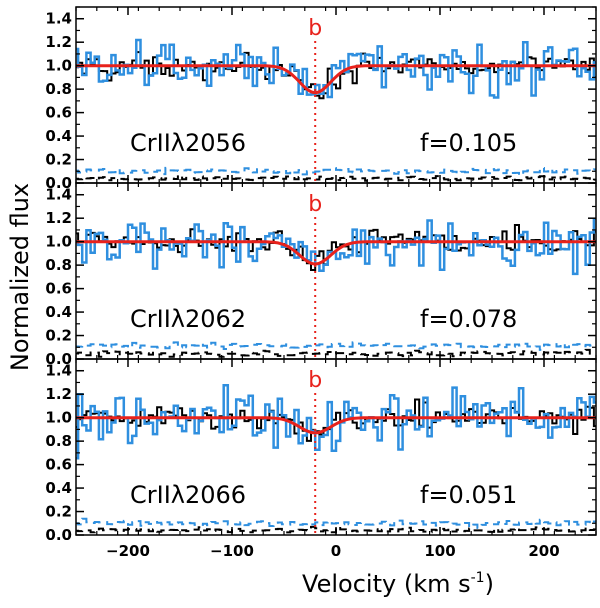 The height and width of the screenshot is (608, 600). Describe the element at coordinates (468, 319) in the screenshot. I see `oscillator-strength-label: f=0.078` at that location.